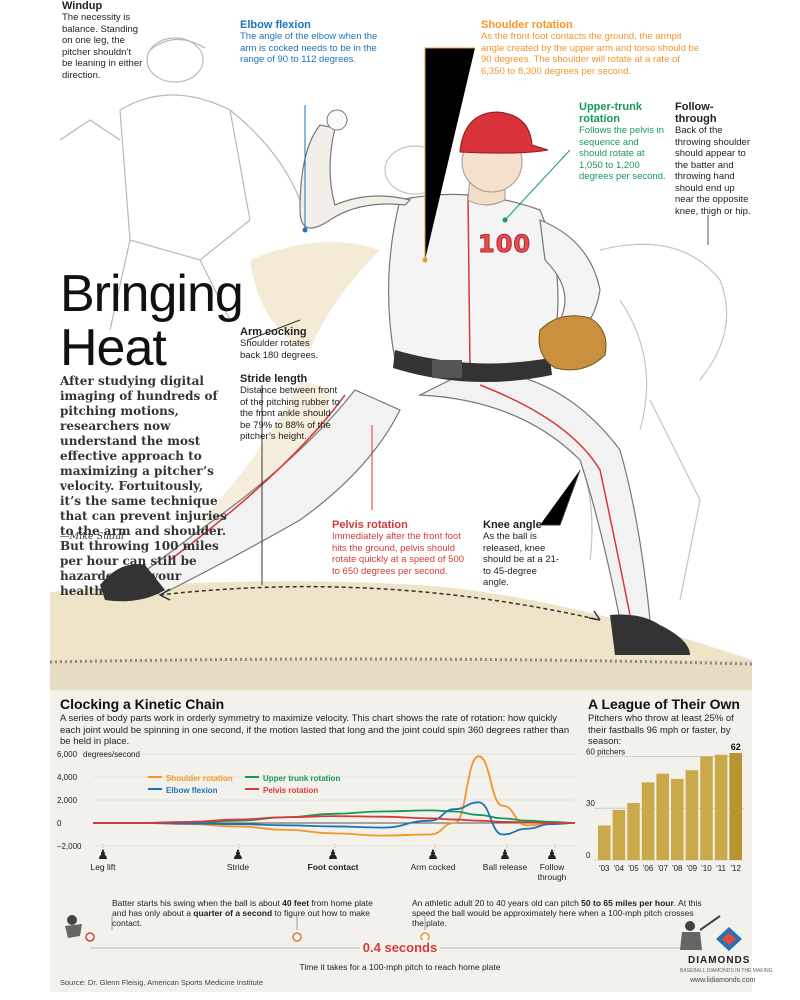 This screenshot has width=800, height=1000. I want to click on watermark-logo-icon, so click(729, 939).